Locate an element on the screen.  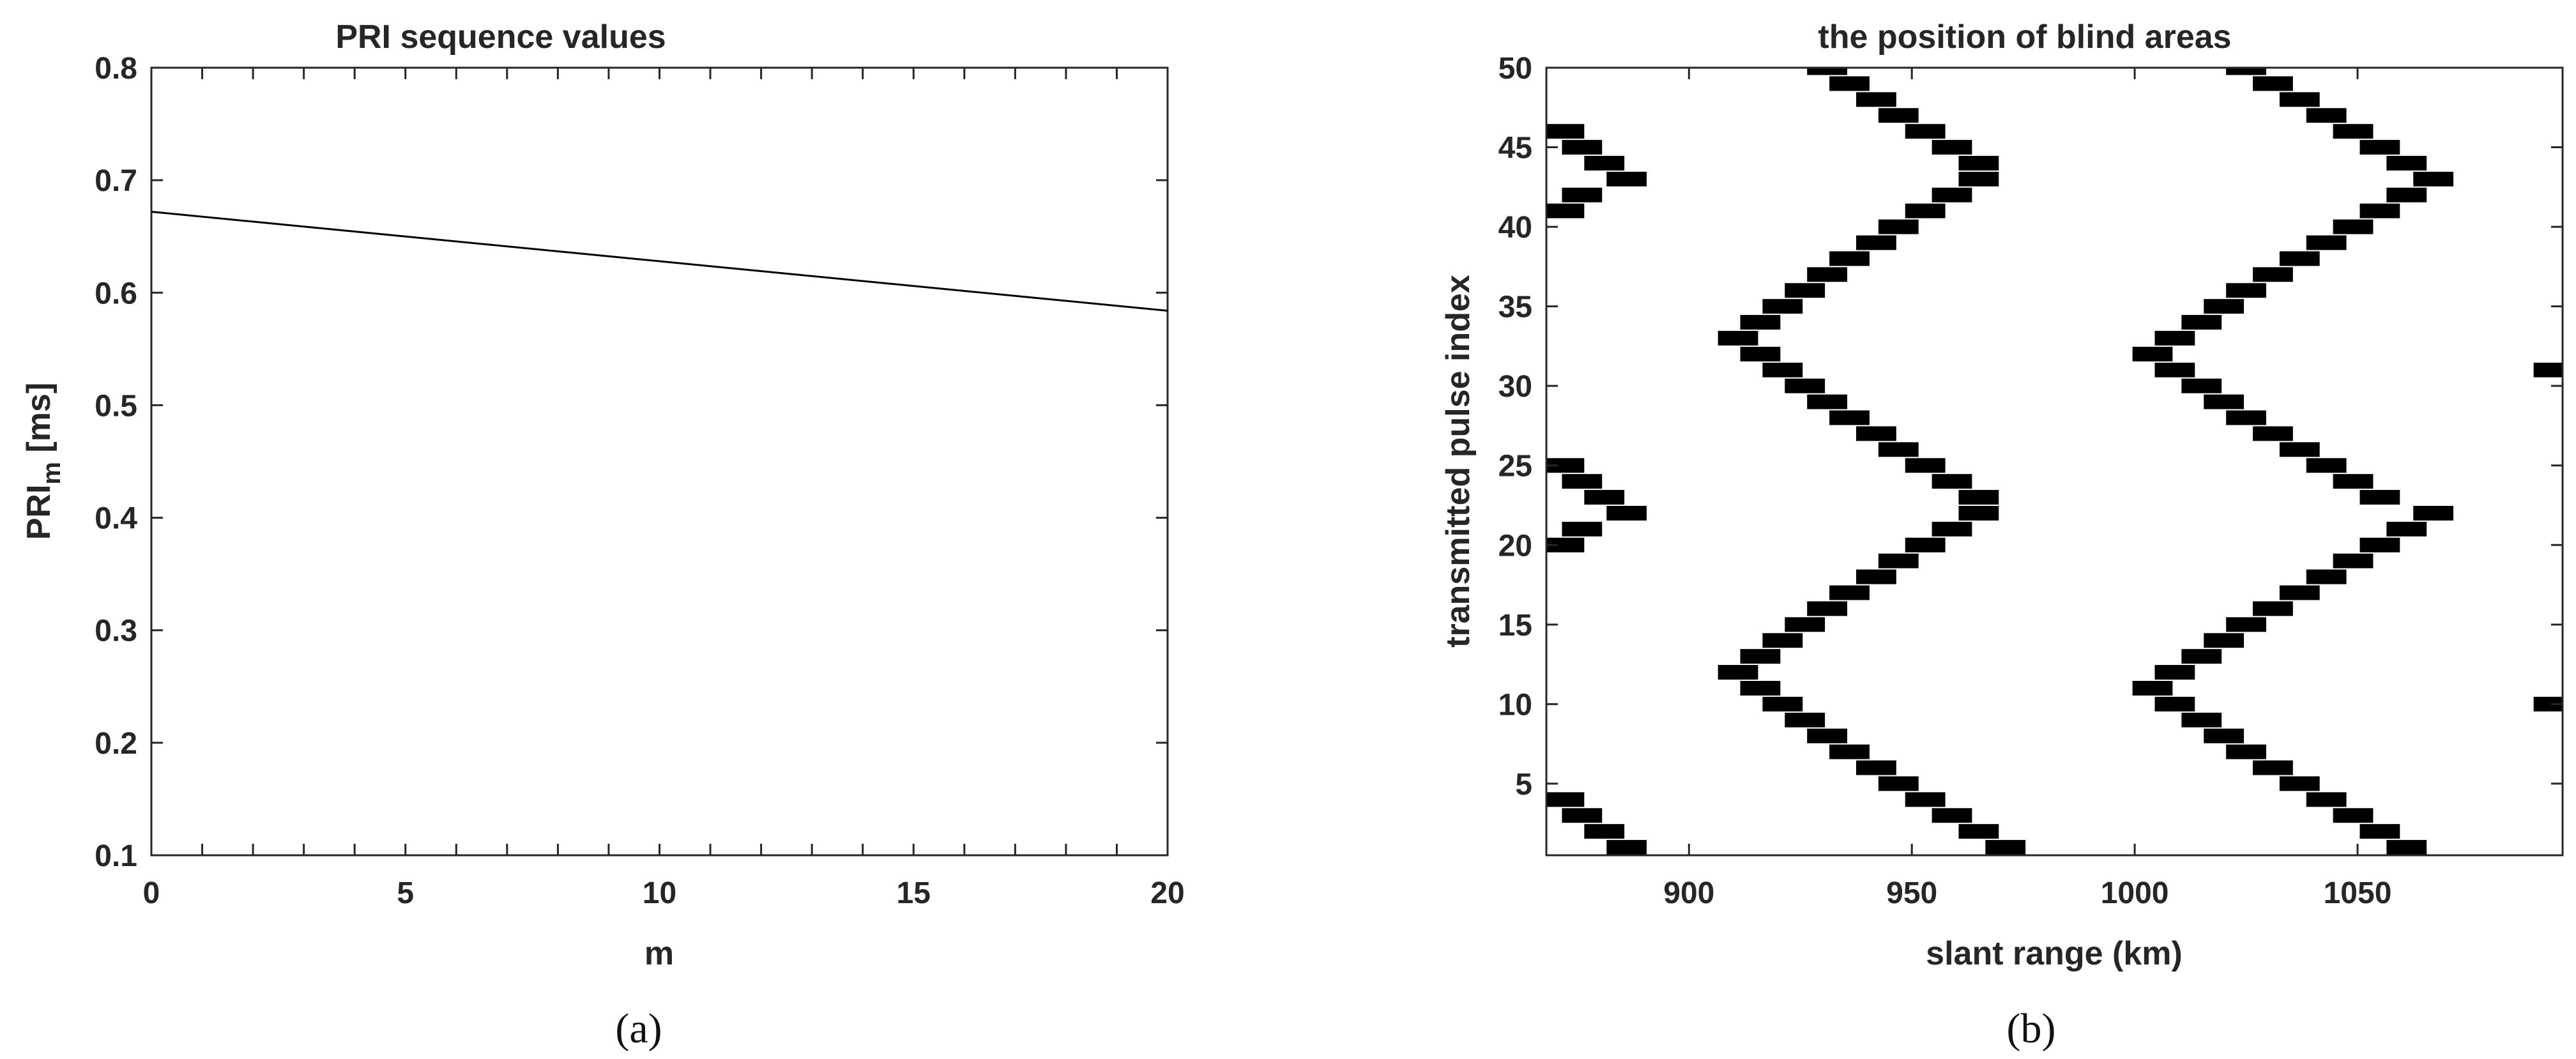
y-tick-label: 0.7 is located at coordinates (116, 181).